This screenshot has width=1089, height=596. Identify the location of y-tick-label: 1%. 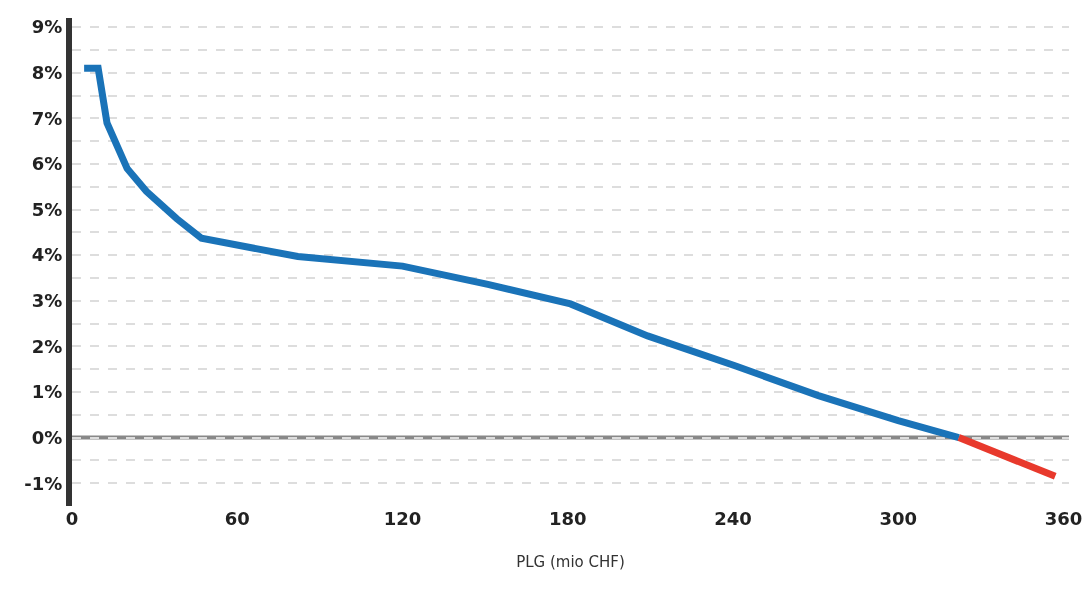
(47, 392).